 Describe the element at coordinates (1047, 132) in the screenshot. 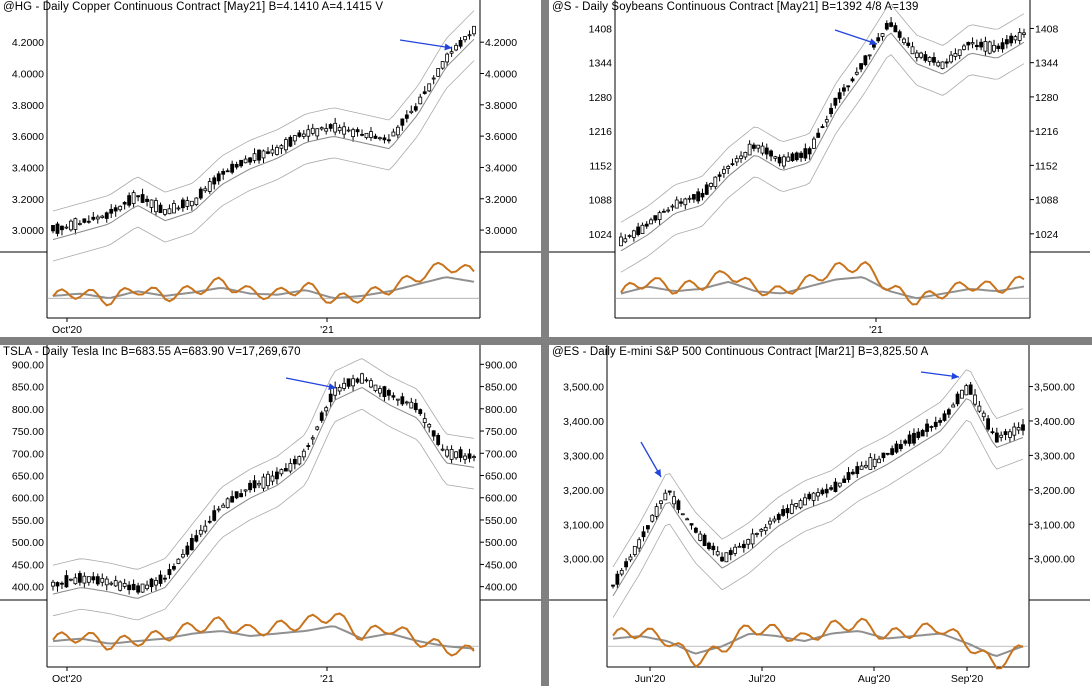

I see `y-tick-label: 1216` at that location.